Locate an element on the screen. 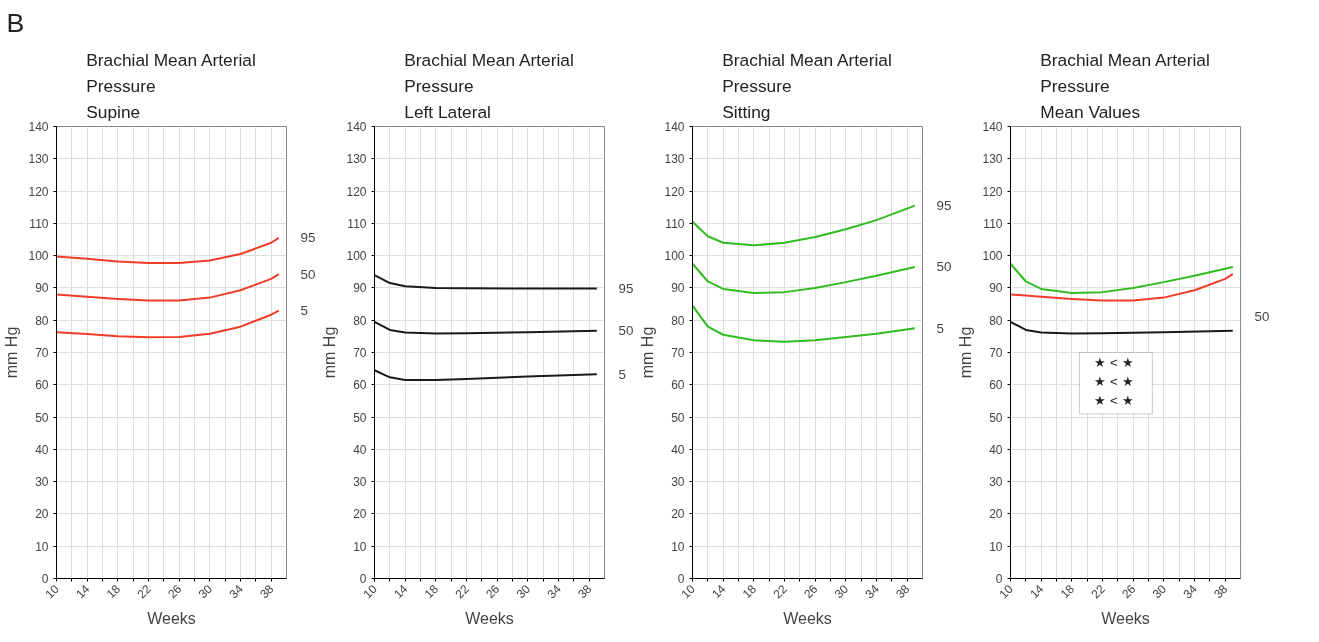  text: 50 is located at coordinates (1262, 316).